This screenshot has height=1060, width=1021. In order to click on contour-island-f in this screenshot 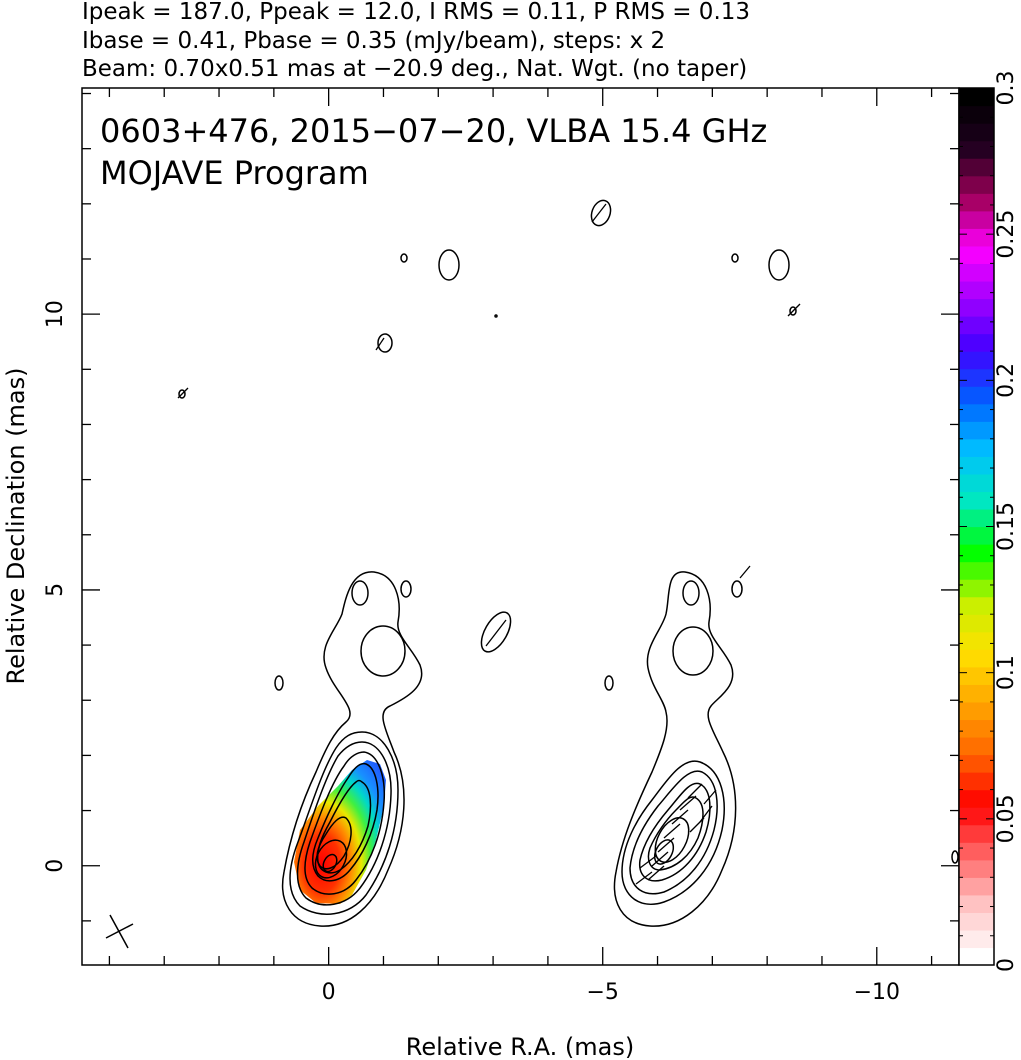, I will do `click(385, 343)`.